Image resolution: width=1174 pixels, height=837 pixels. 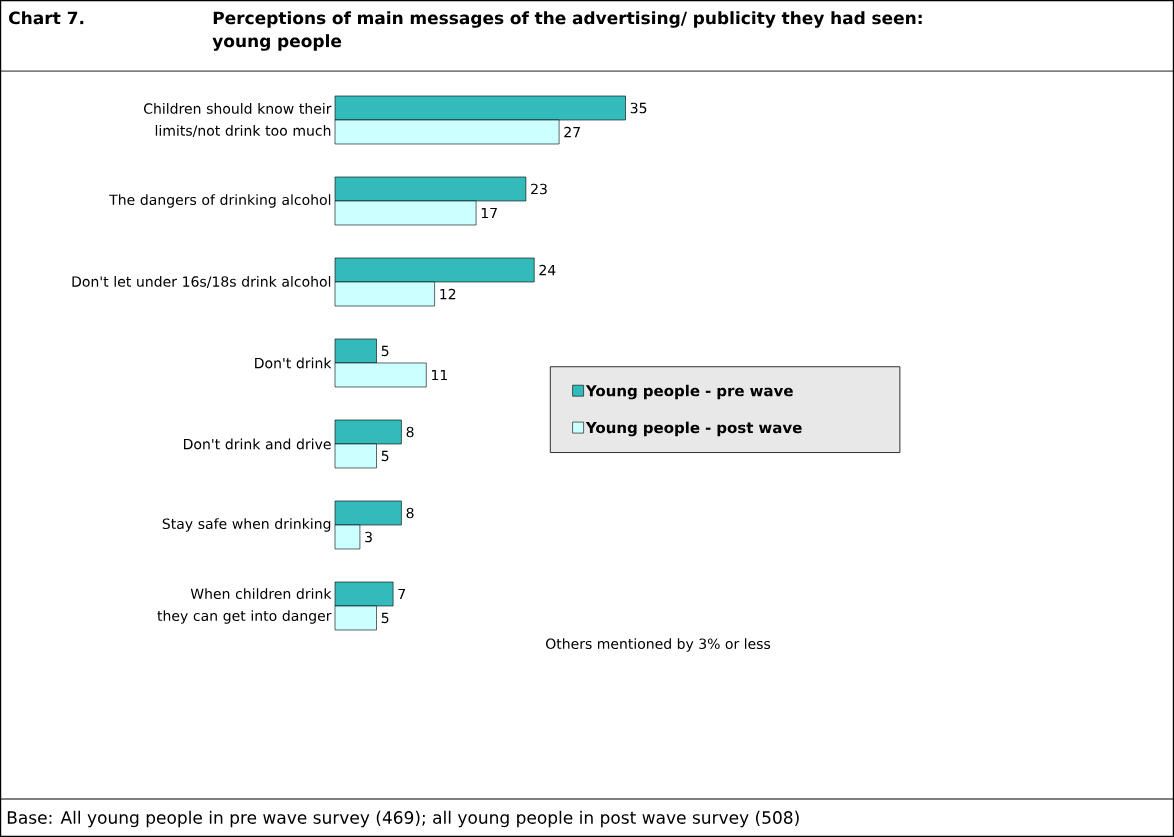 I want to click on data-label: 23, so click(x=539, y=189).